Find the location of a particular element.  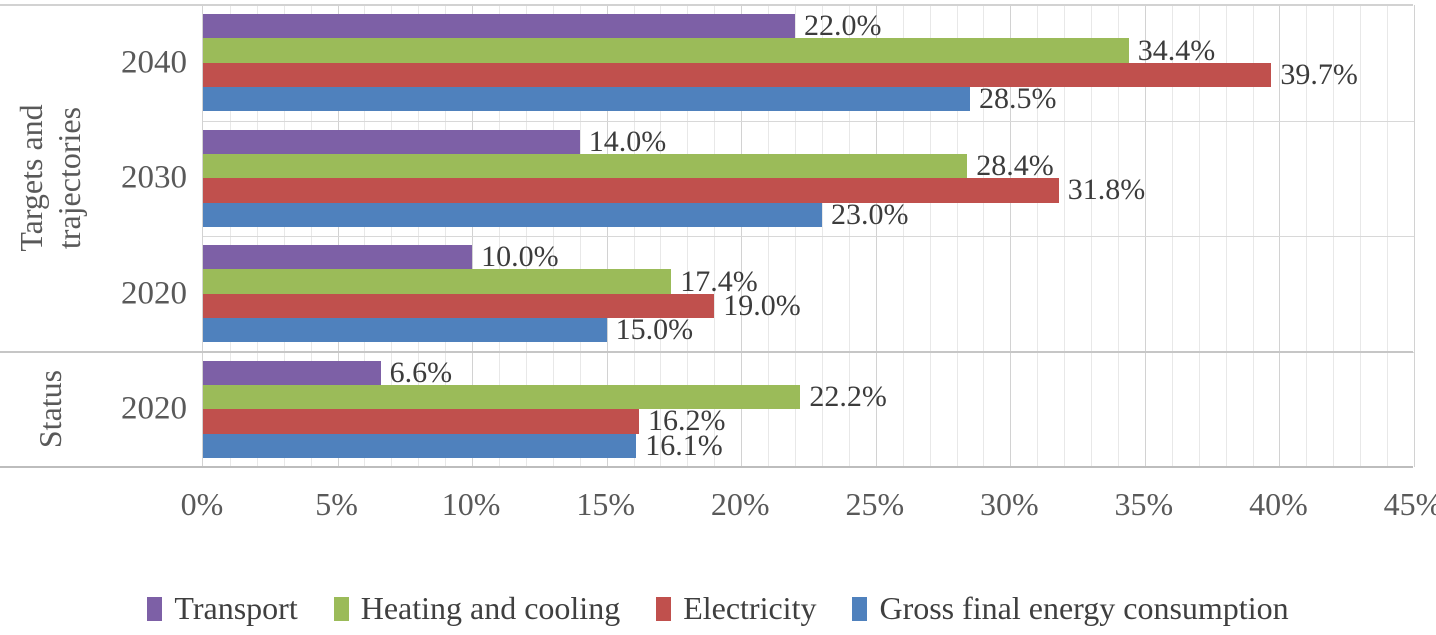

legend-label: Transport is located at coordinates (236, 608).